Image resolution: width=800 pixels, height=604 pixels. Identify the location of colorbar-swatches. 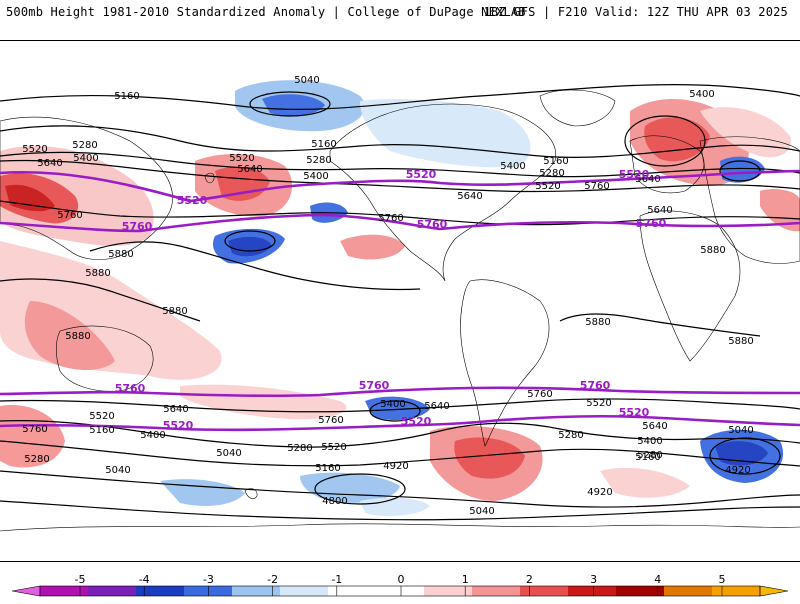
(400, 591).